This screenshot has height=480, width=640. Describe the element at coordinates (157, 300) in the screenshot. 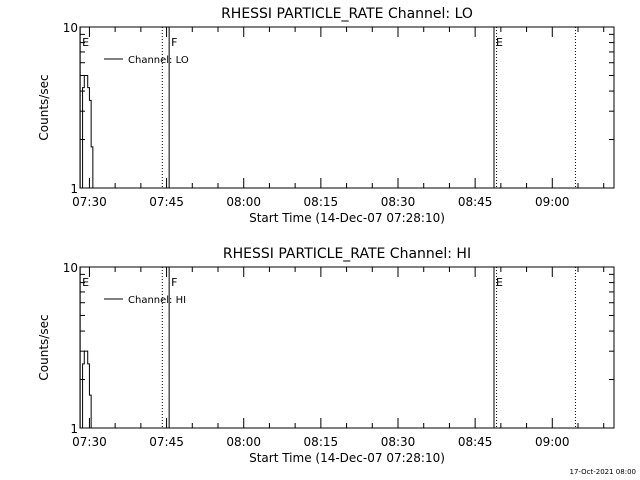

I see `legend-label: Channel: HI` at that location.